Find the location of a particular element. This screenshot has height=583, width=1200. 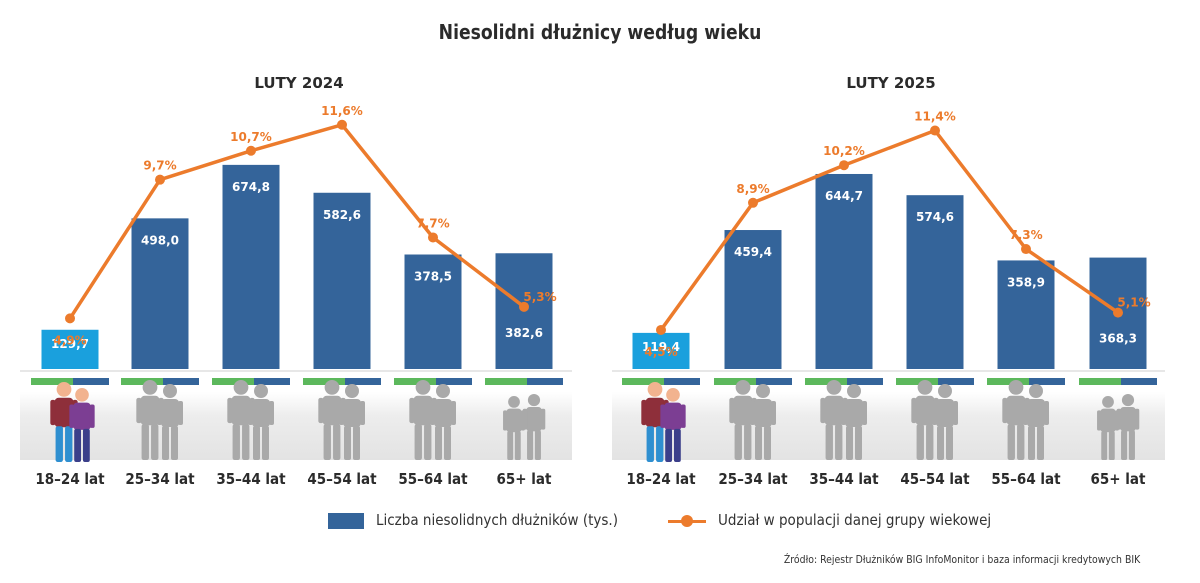

share-label: 10,7% is located at coordinates (251, 137).